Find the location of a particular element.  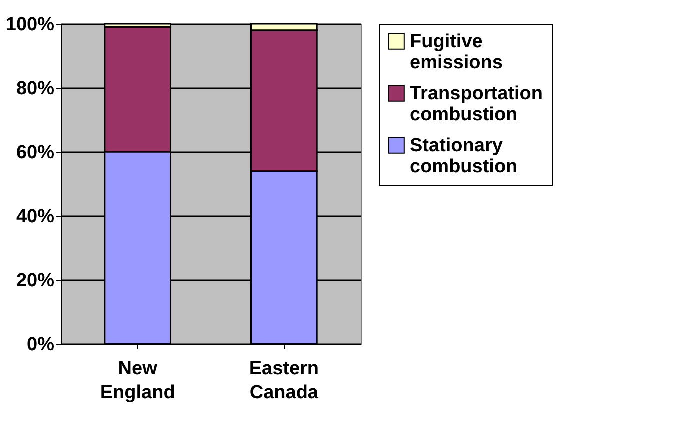

legend-label: Transportation combustion is located at coordinates (477, 105).